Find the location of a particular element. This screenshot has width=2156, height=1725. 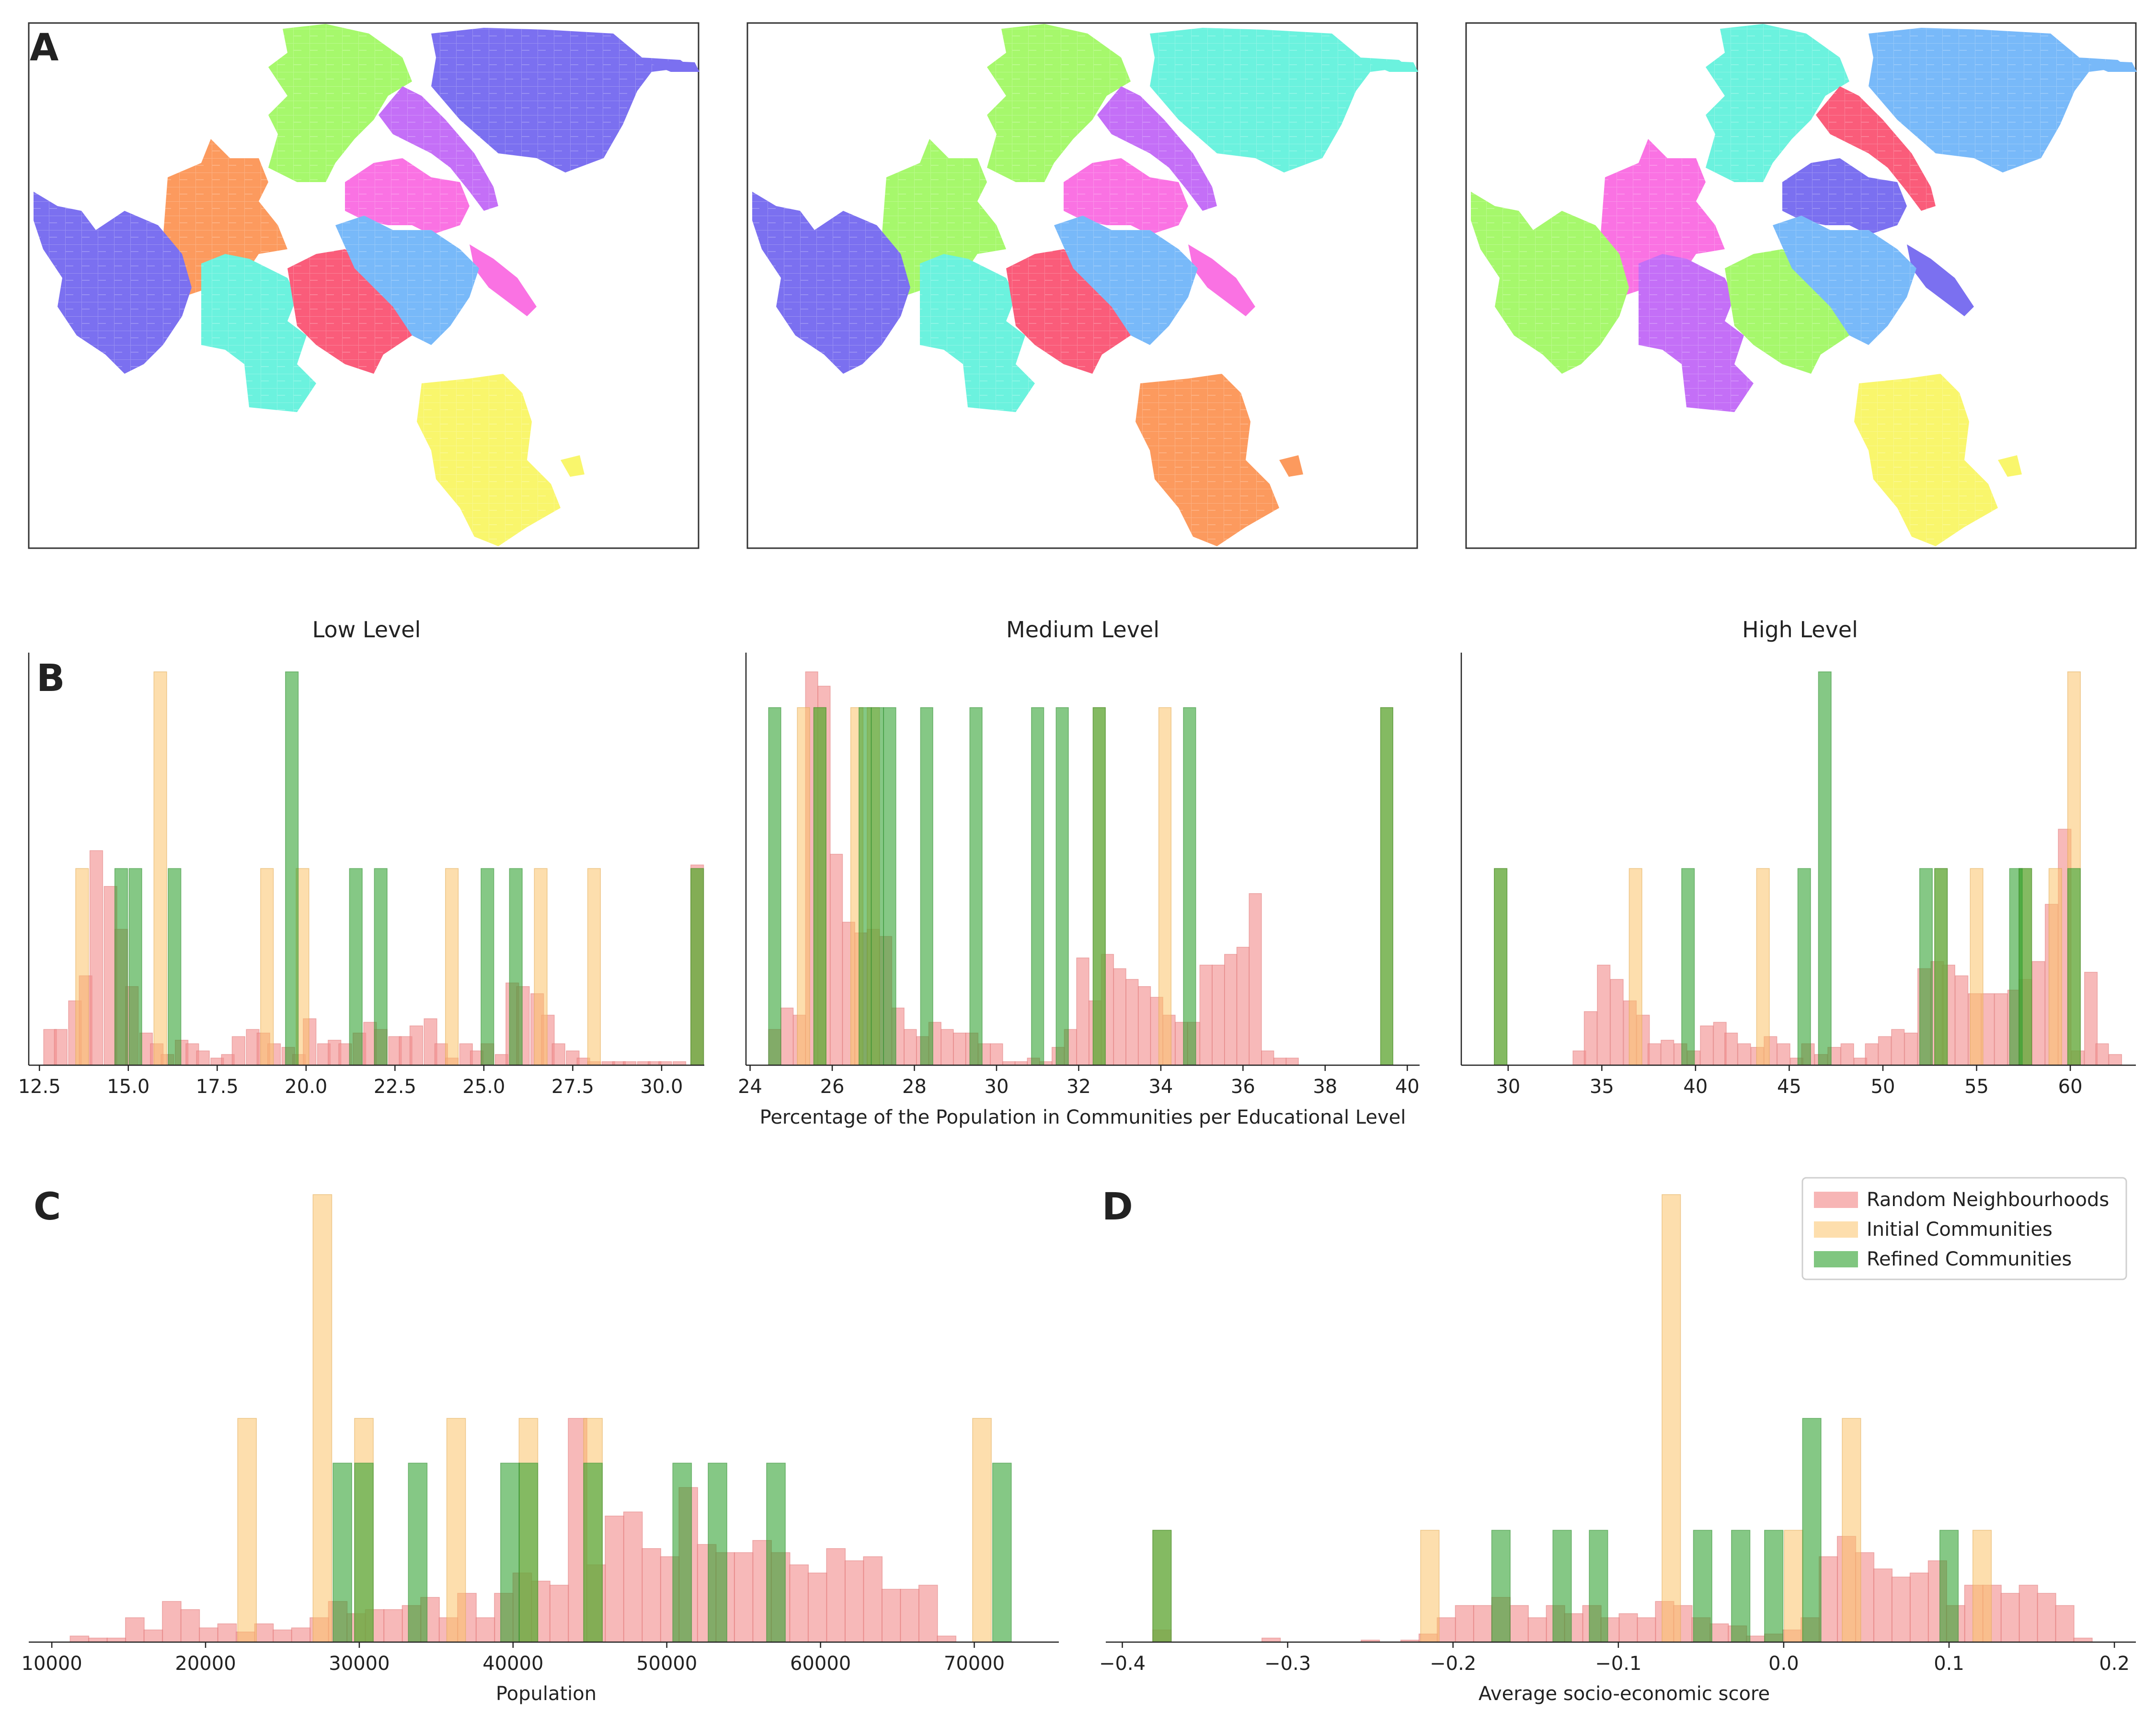

x-tick-label: 36 is located at coordinates (1243, 1087).